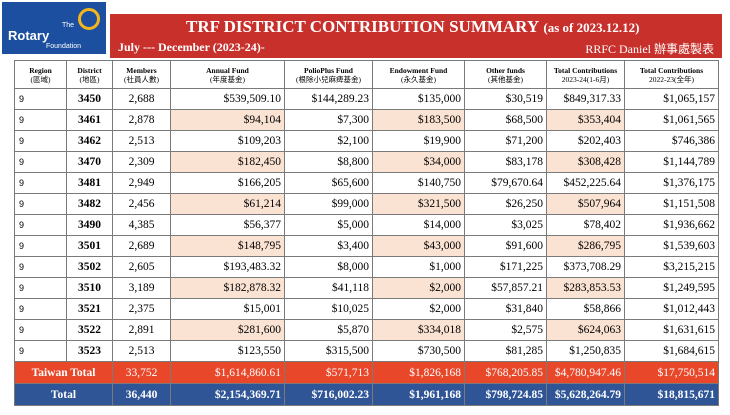 This screenshot has width=730, height=415. Describe the element at coordinates (585, 204) in the screenshot. I see `cell: $507,964` at that location.